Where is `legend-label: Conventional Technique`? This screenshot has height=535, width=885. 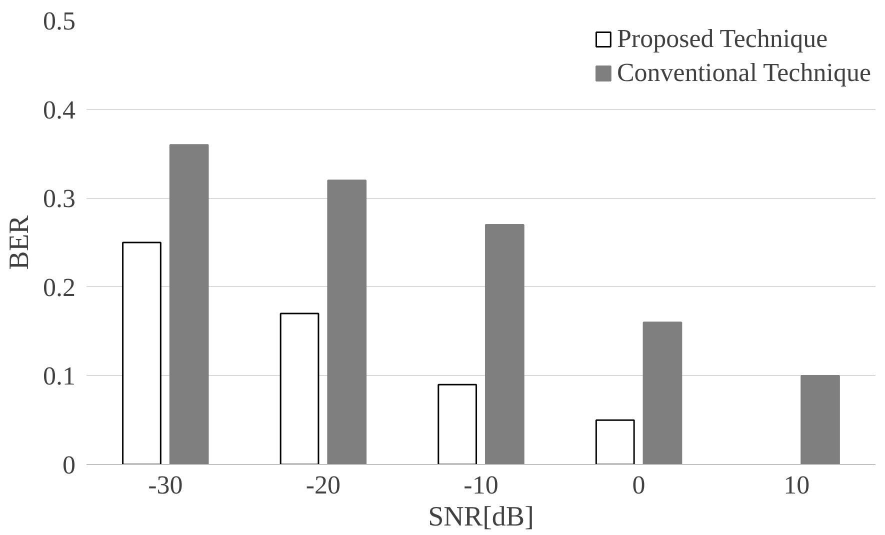 legend-label: Conventional Technique is located at coordinates (743, 73).